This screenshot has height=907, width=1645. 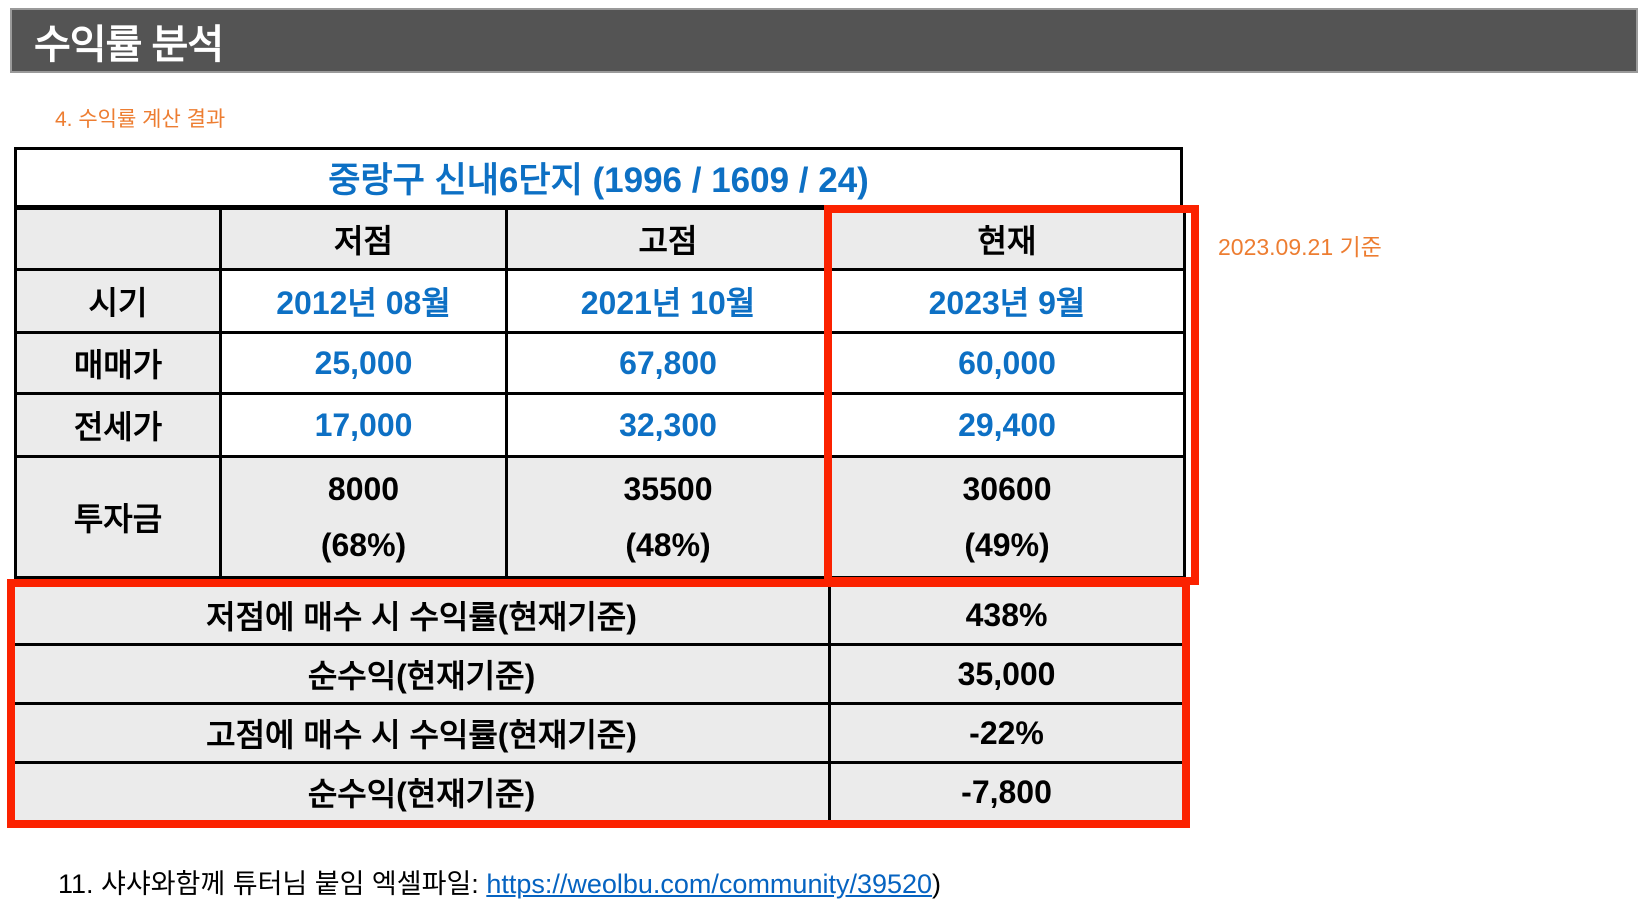 I want to click on date-reference-note: 2023.09.21 기준, so click(x=1300, y=247).